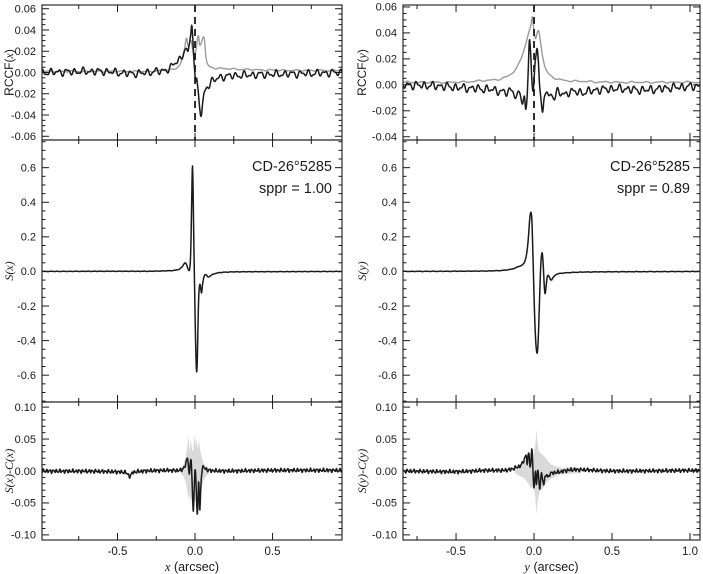 This screenshot has height=574, width=703. Describe the element at coordinates (551, 50) in the screenshot. I see `rccf-y-reference-cross-correlation-curve` at that location.